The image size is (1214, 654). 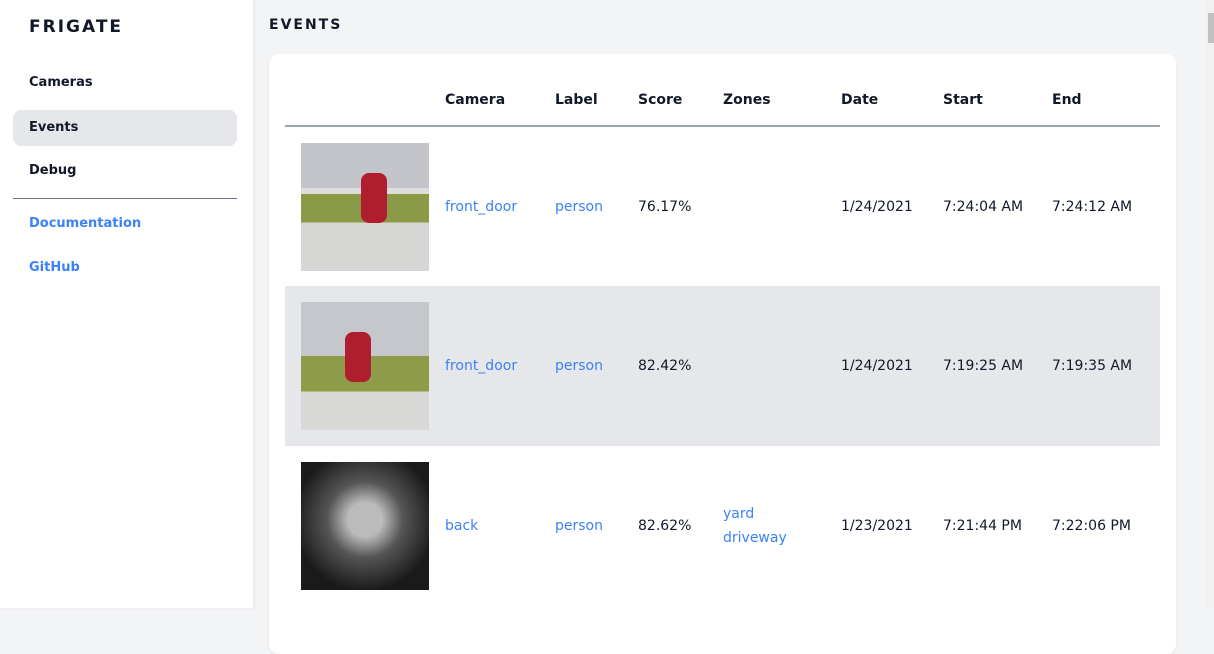 What do you see at coordinates (877, 526) in the screenshot?
I see `date: 1/23/2021` at bounding box center [877, 526].